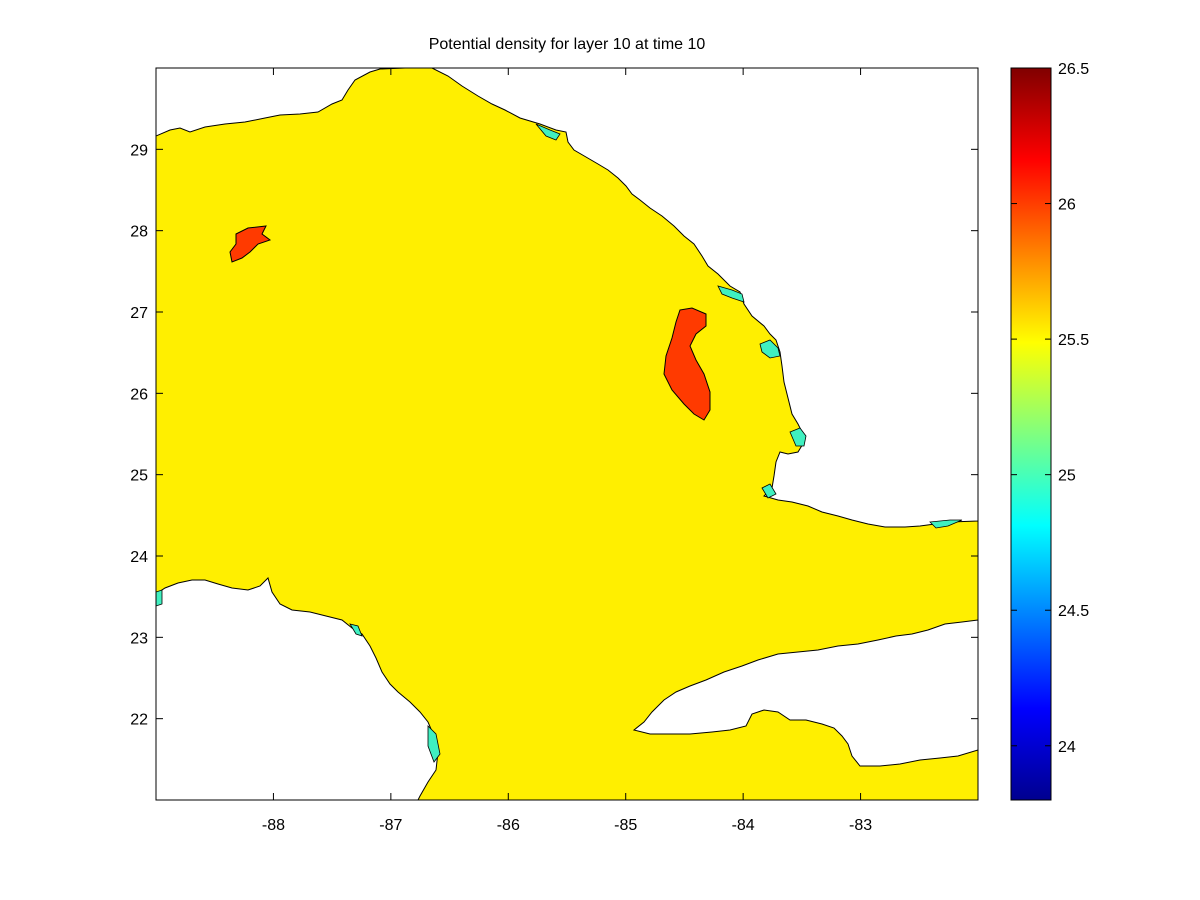 The width and height of the screenshot is (1200, 900). Describe the element at coordinates (139, 638) in the screenshot. I see `y-tick-label: 23` at that location.